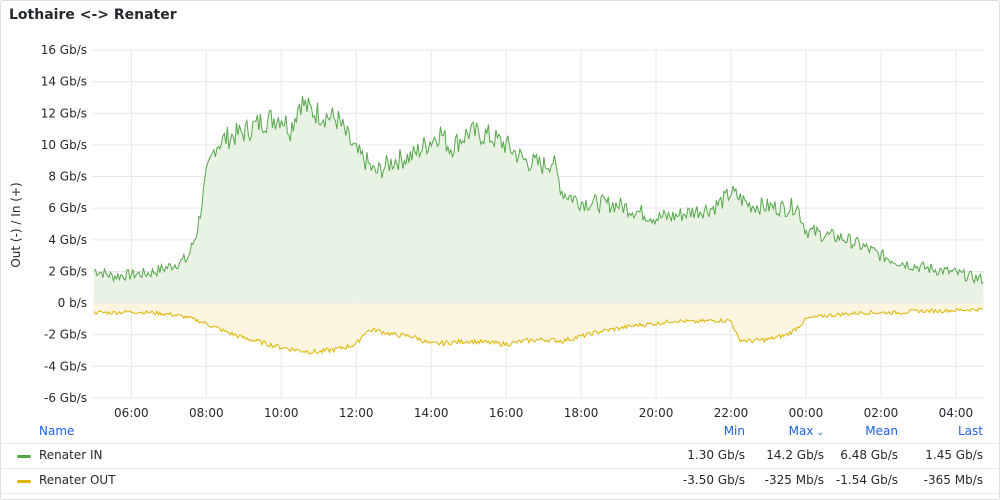 This screenshot has width=1000, height=500. Describe the element at coordinates (956, 412) in the screenshot. I see `x-tick-label: 04:00` at that location.